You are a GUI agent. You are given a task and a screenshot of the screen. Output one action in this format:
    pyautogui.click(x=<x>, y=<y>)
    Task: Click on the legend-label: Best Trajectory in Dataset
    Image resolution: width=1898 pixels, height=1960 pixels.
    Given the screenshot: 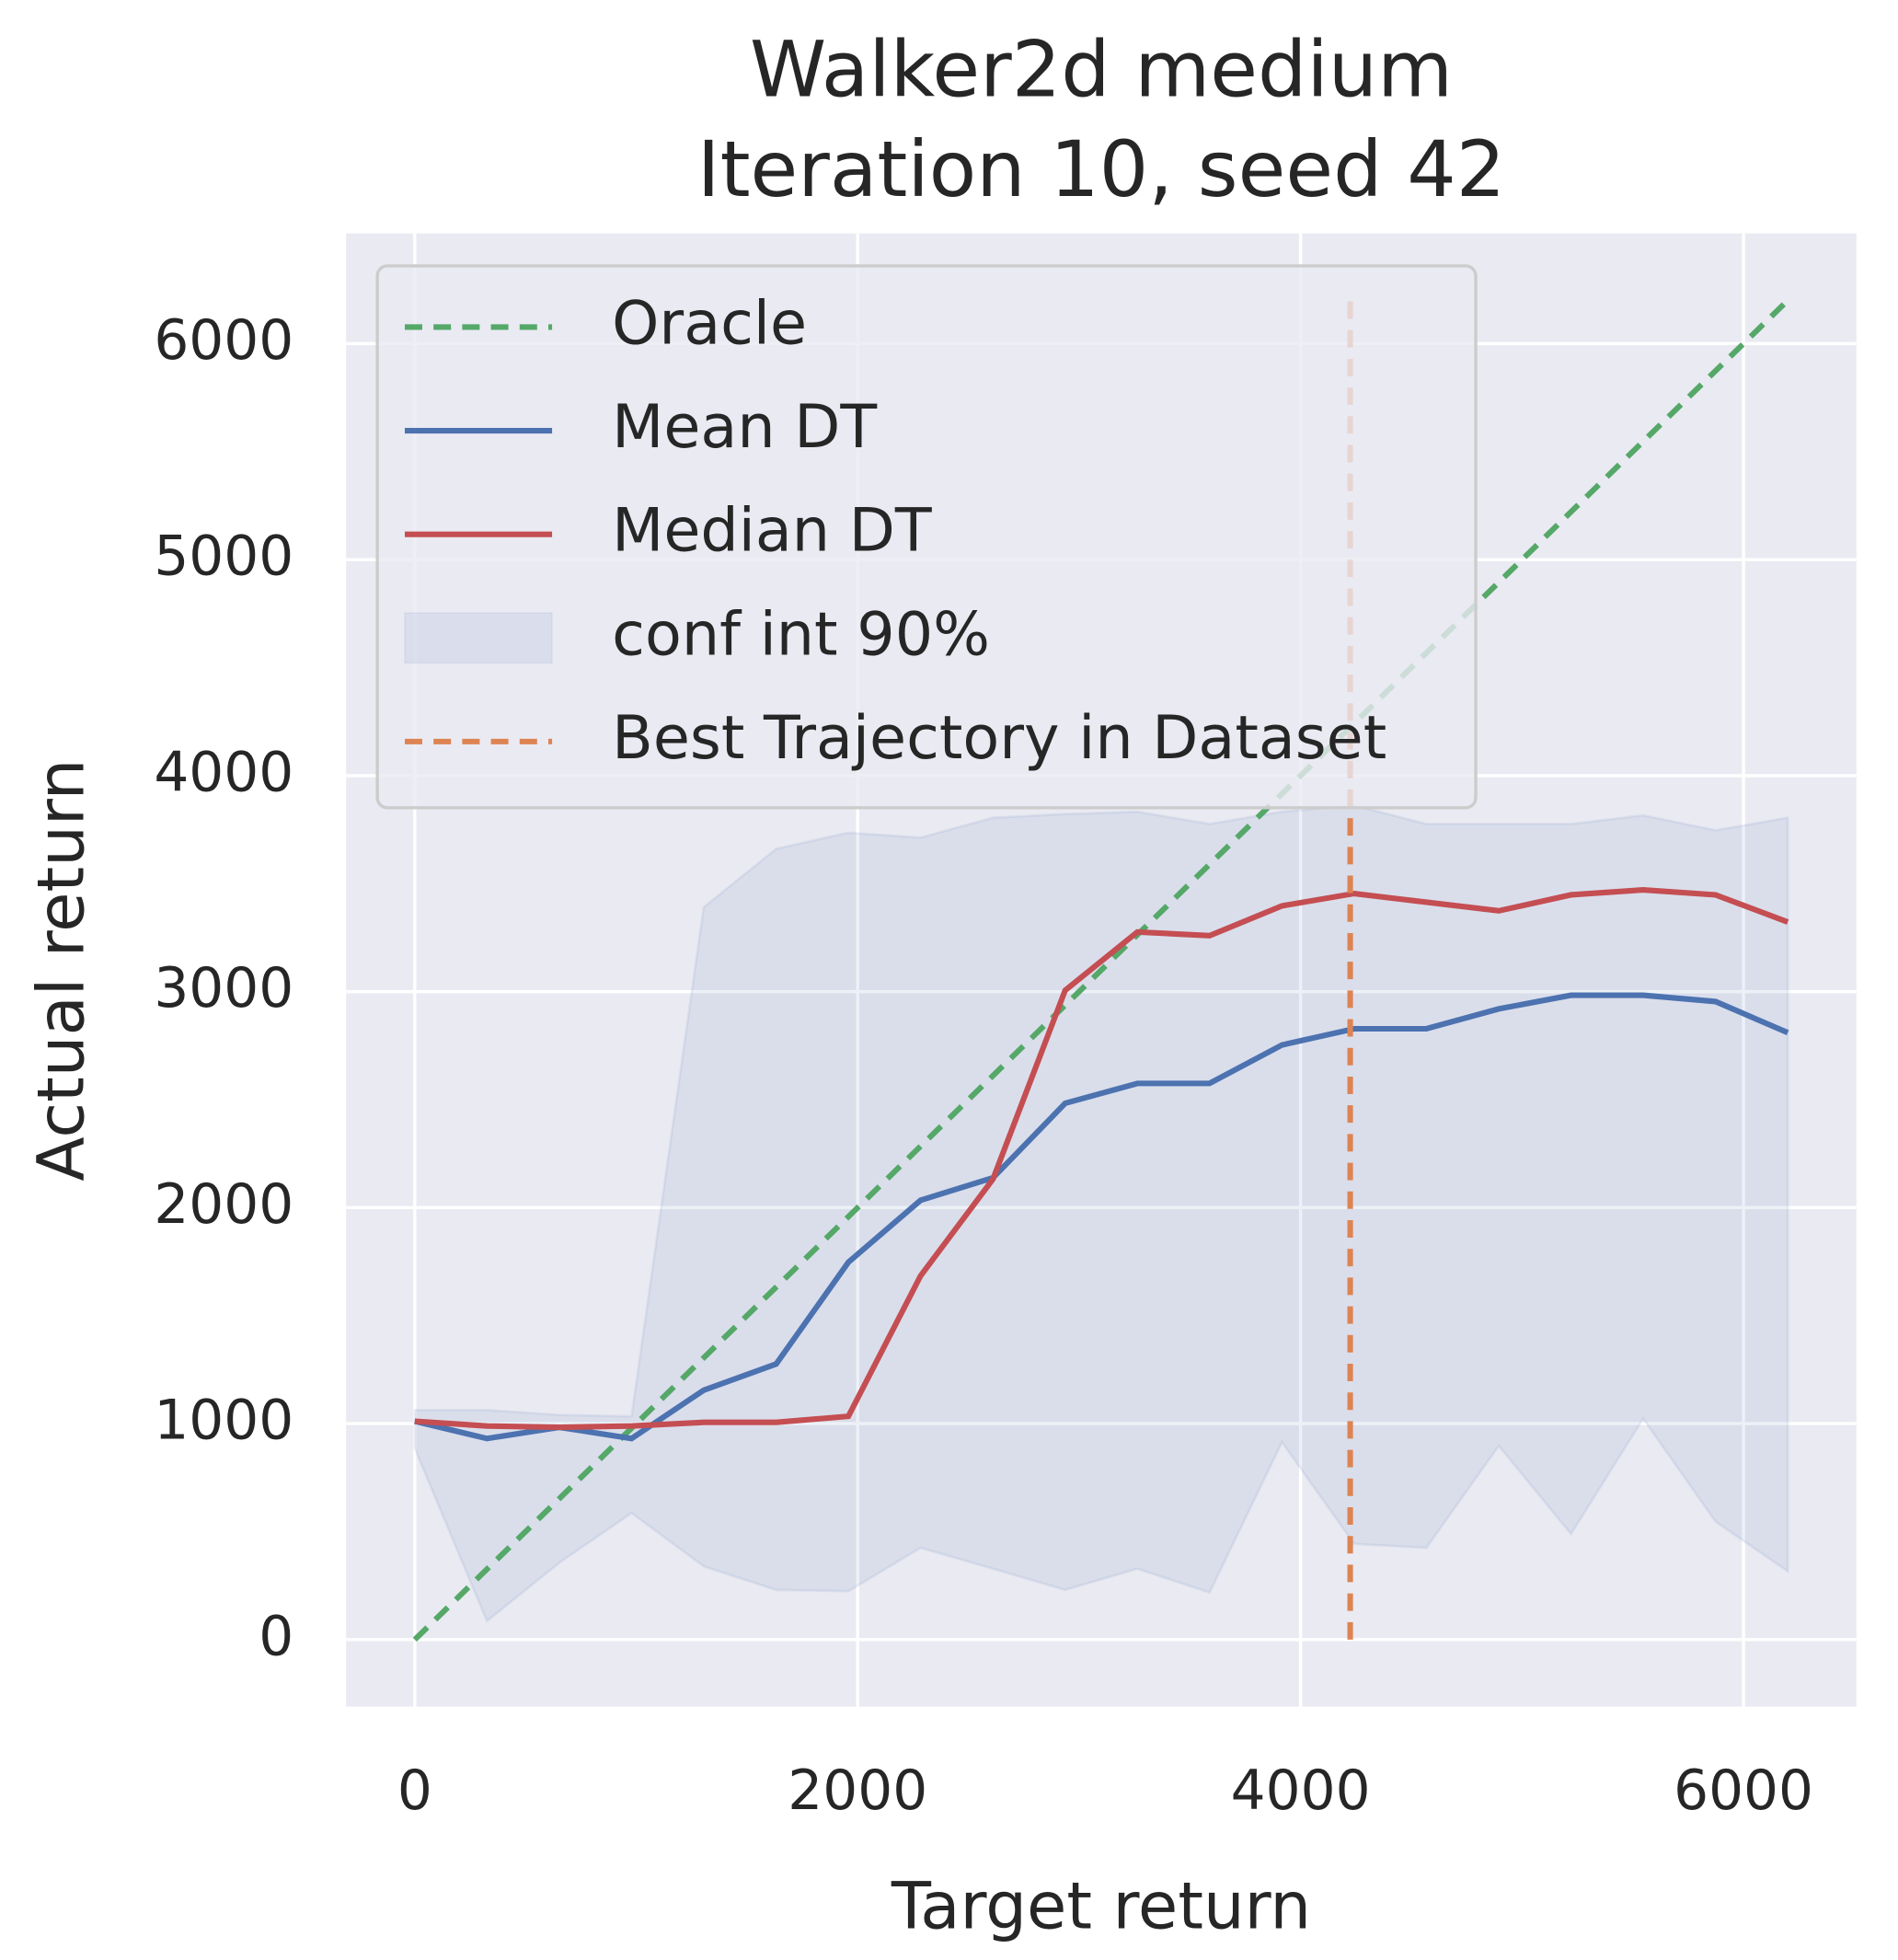 What is the action you would take?
    pyautogui.click(x=999, y=738)
    